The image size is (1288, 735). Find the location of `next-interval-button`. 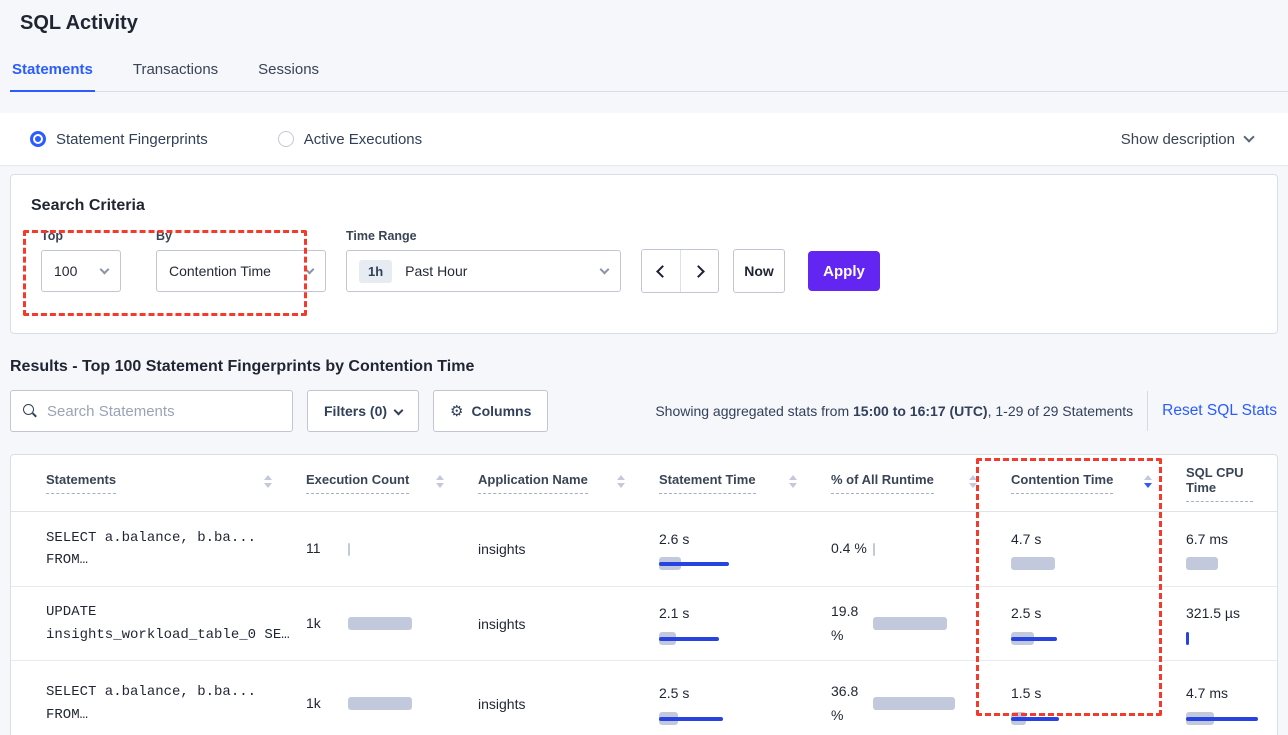

next-interval-button is located at coordinates (699, 271).